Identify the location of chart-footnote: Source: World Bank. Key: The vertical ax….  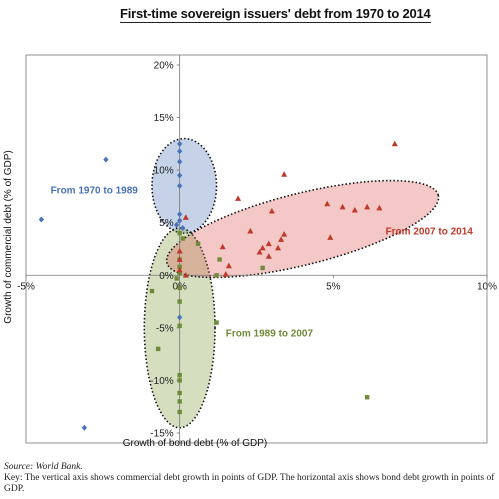
(250, 478).